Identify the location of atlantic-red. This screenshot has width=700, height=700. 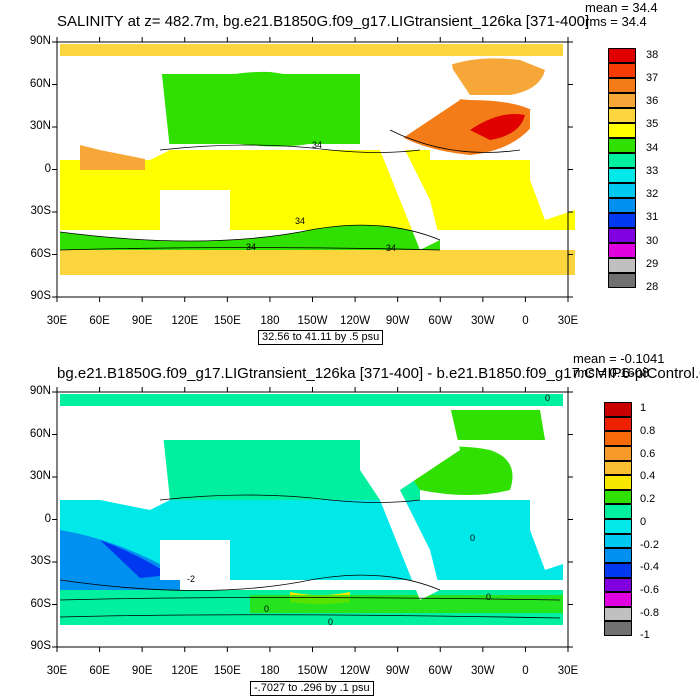
(497, 127).